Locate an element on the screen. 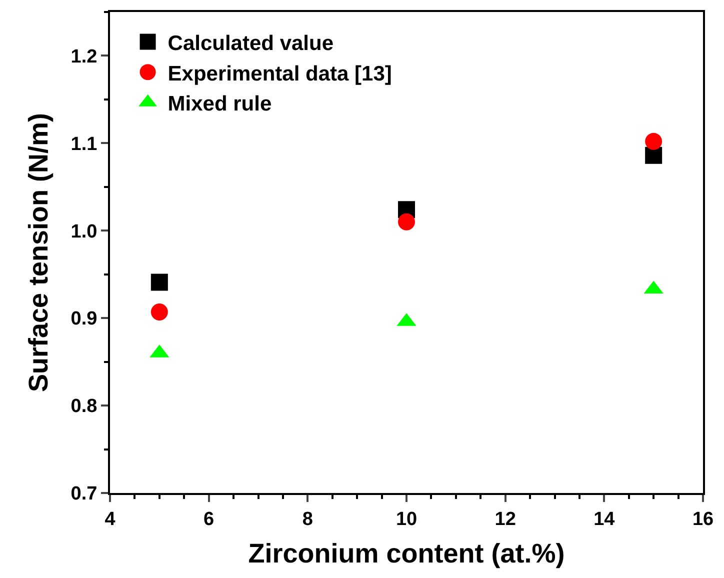  x-tick-label: 4 is located at coordinates (110, 519).